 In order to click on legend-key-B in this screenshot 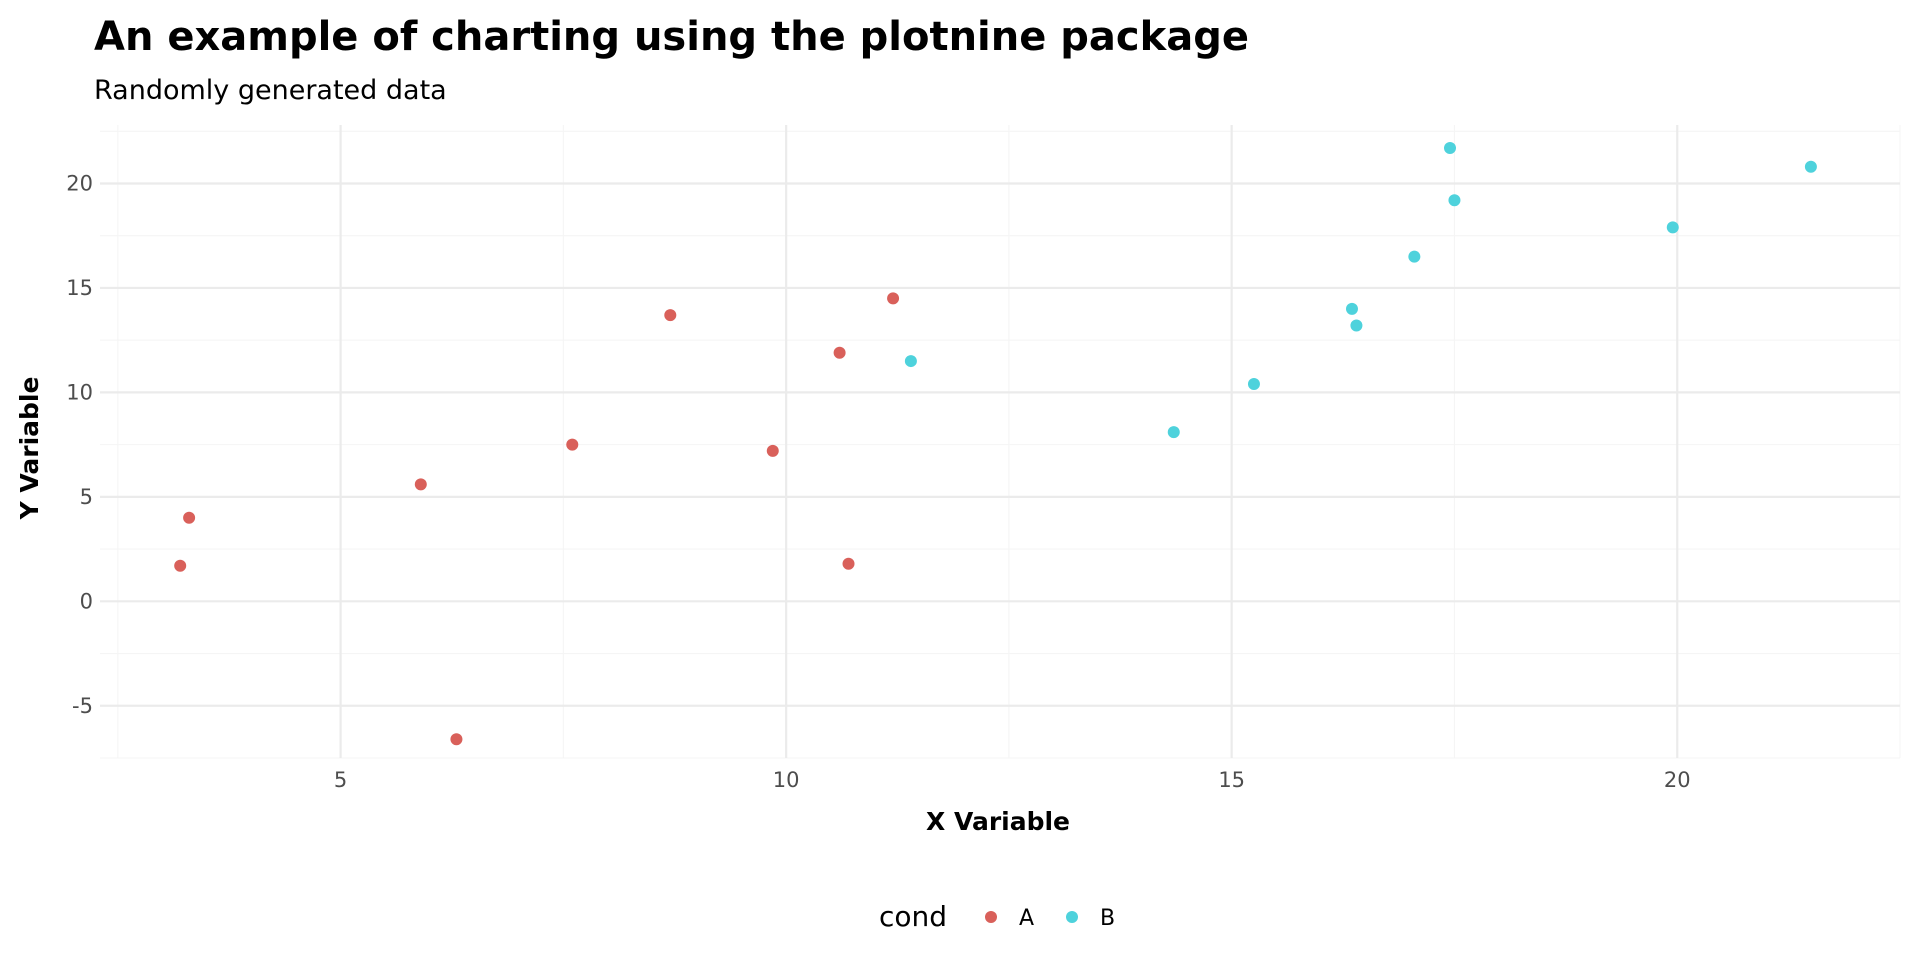, I will do `click(1072, 917)`.